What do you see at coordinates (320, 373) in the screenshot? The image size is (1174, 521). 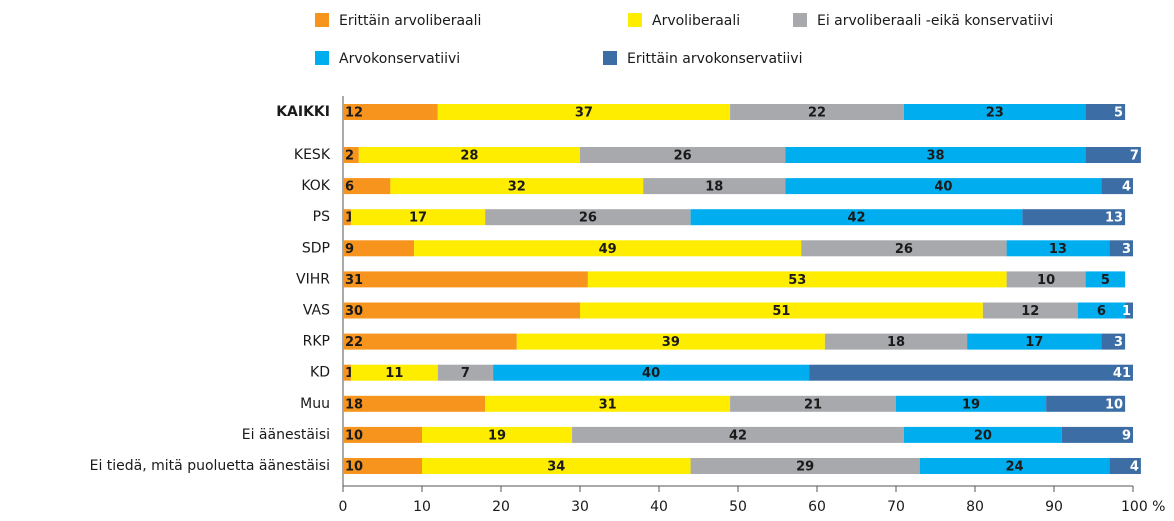 I see `category-label: KD` at bounding box center [320, 373].